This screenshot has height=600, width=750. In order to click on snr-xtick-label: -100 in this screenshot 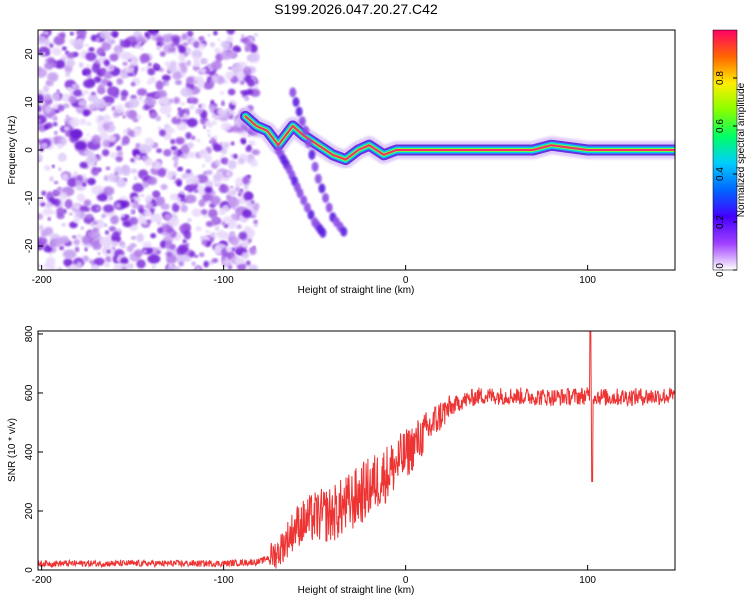, I will do `click(224, 580)`.